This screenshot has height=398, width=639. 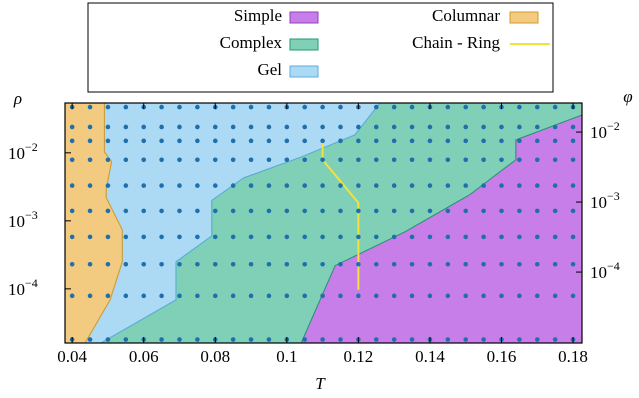 What do you see at coordinates (320, 383) in the screenshot?
I see `x-axis-label: T` at bounding box center [320, 383].